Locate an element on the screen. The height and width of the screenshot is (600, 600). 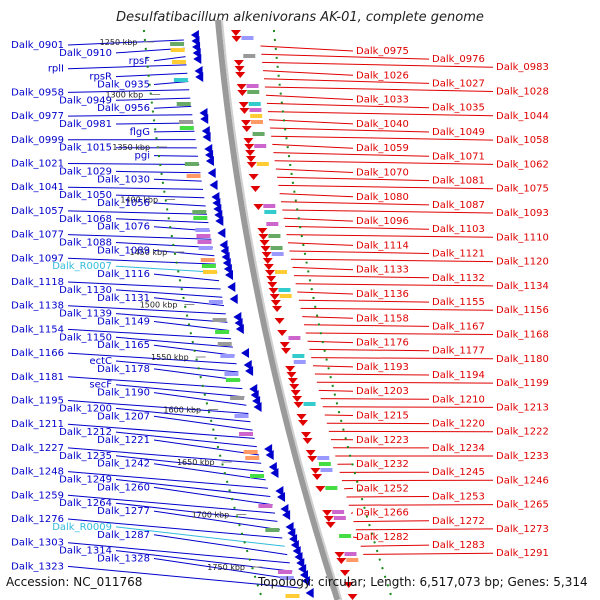
gene-label-right: Dalk_1040 is located at coordinates (382, 124).